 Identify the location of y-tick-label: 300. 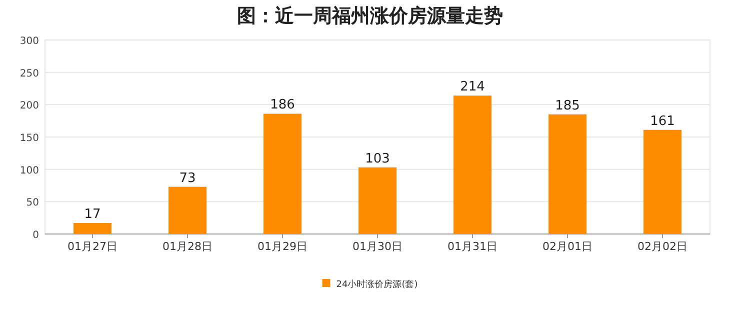
(29, 41).